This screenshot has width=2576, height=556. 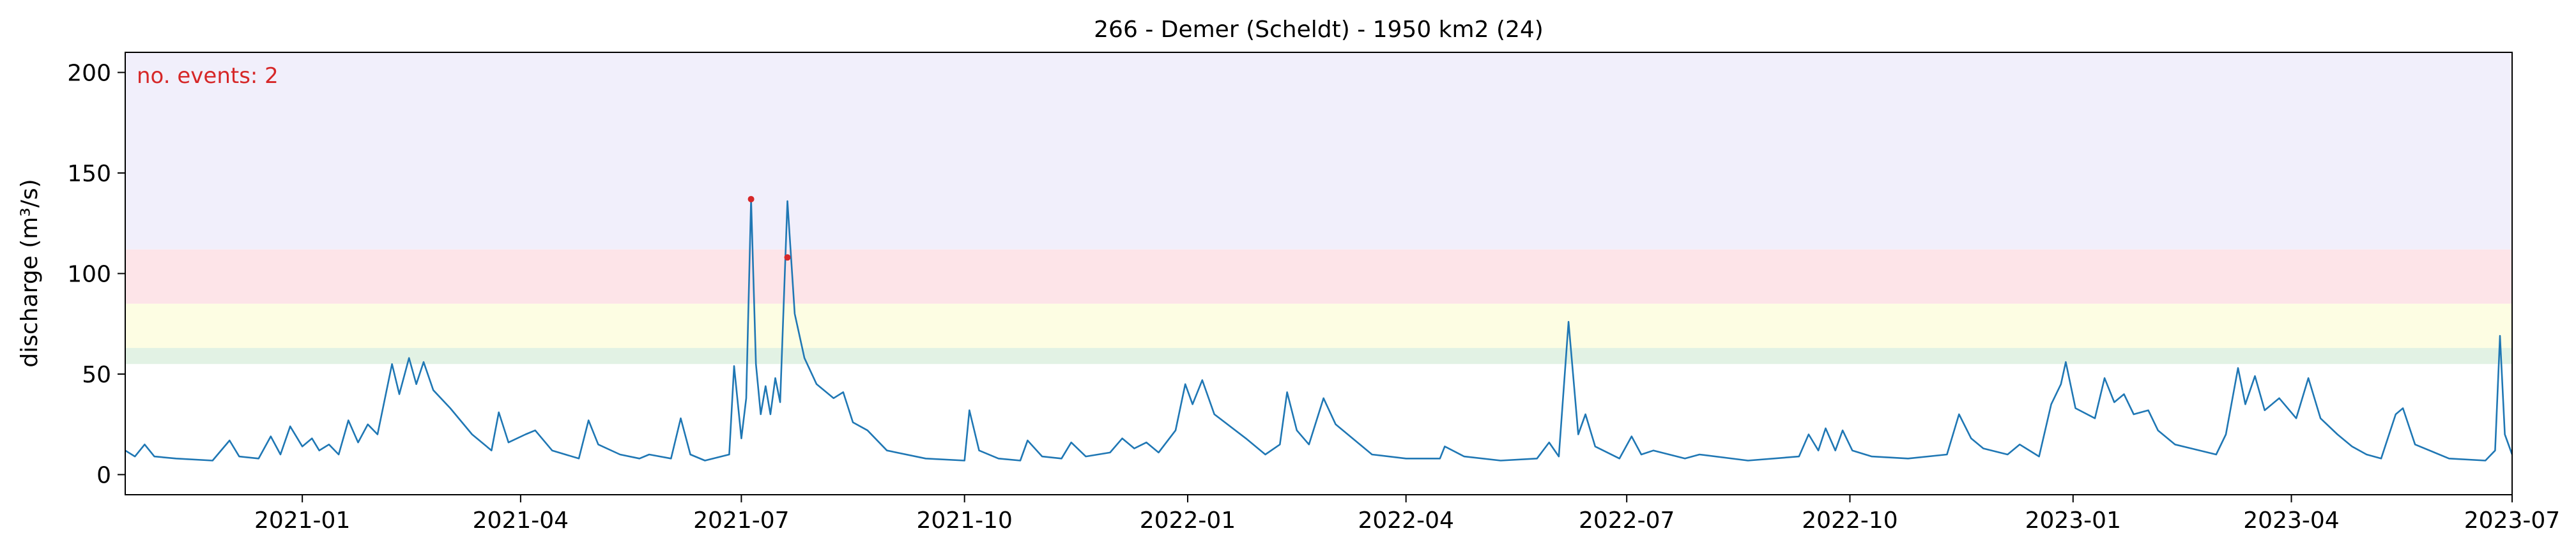 What do you see at coordinates (30, 273) in the screenshot?
I see `y-axis-label: discharge (m³/s)` at bounding box center [30, 273].